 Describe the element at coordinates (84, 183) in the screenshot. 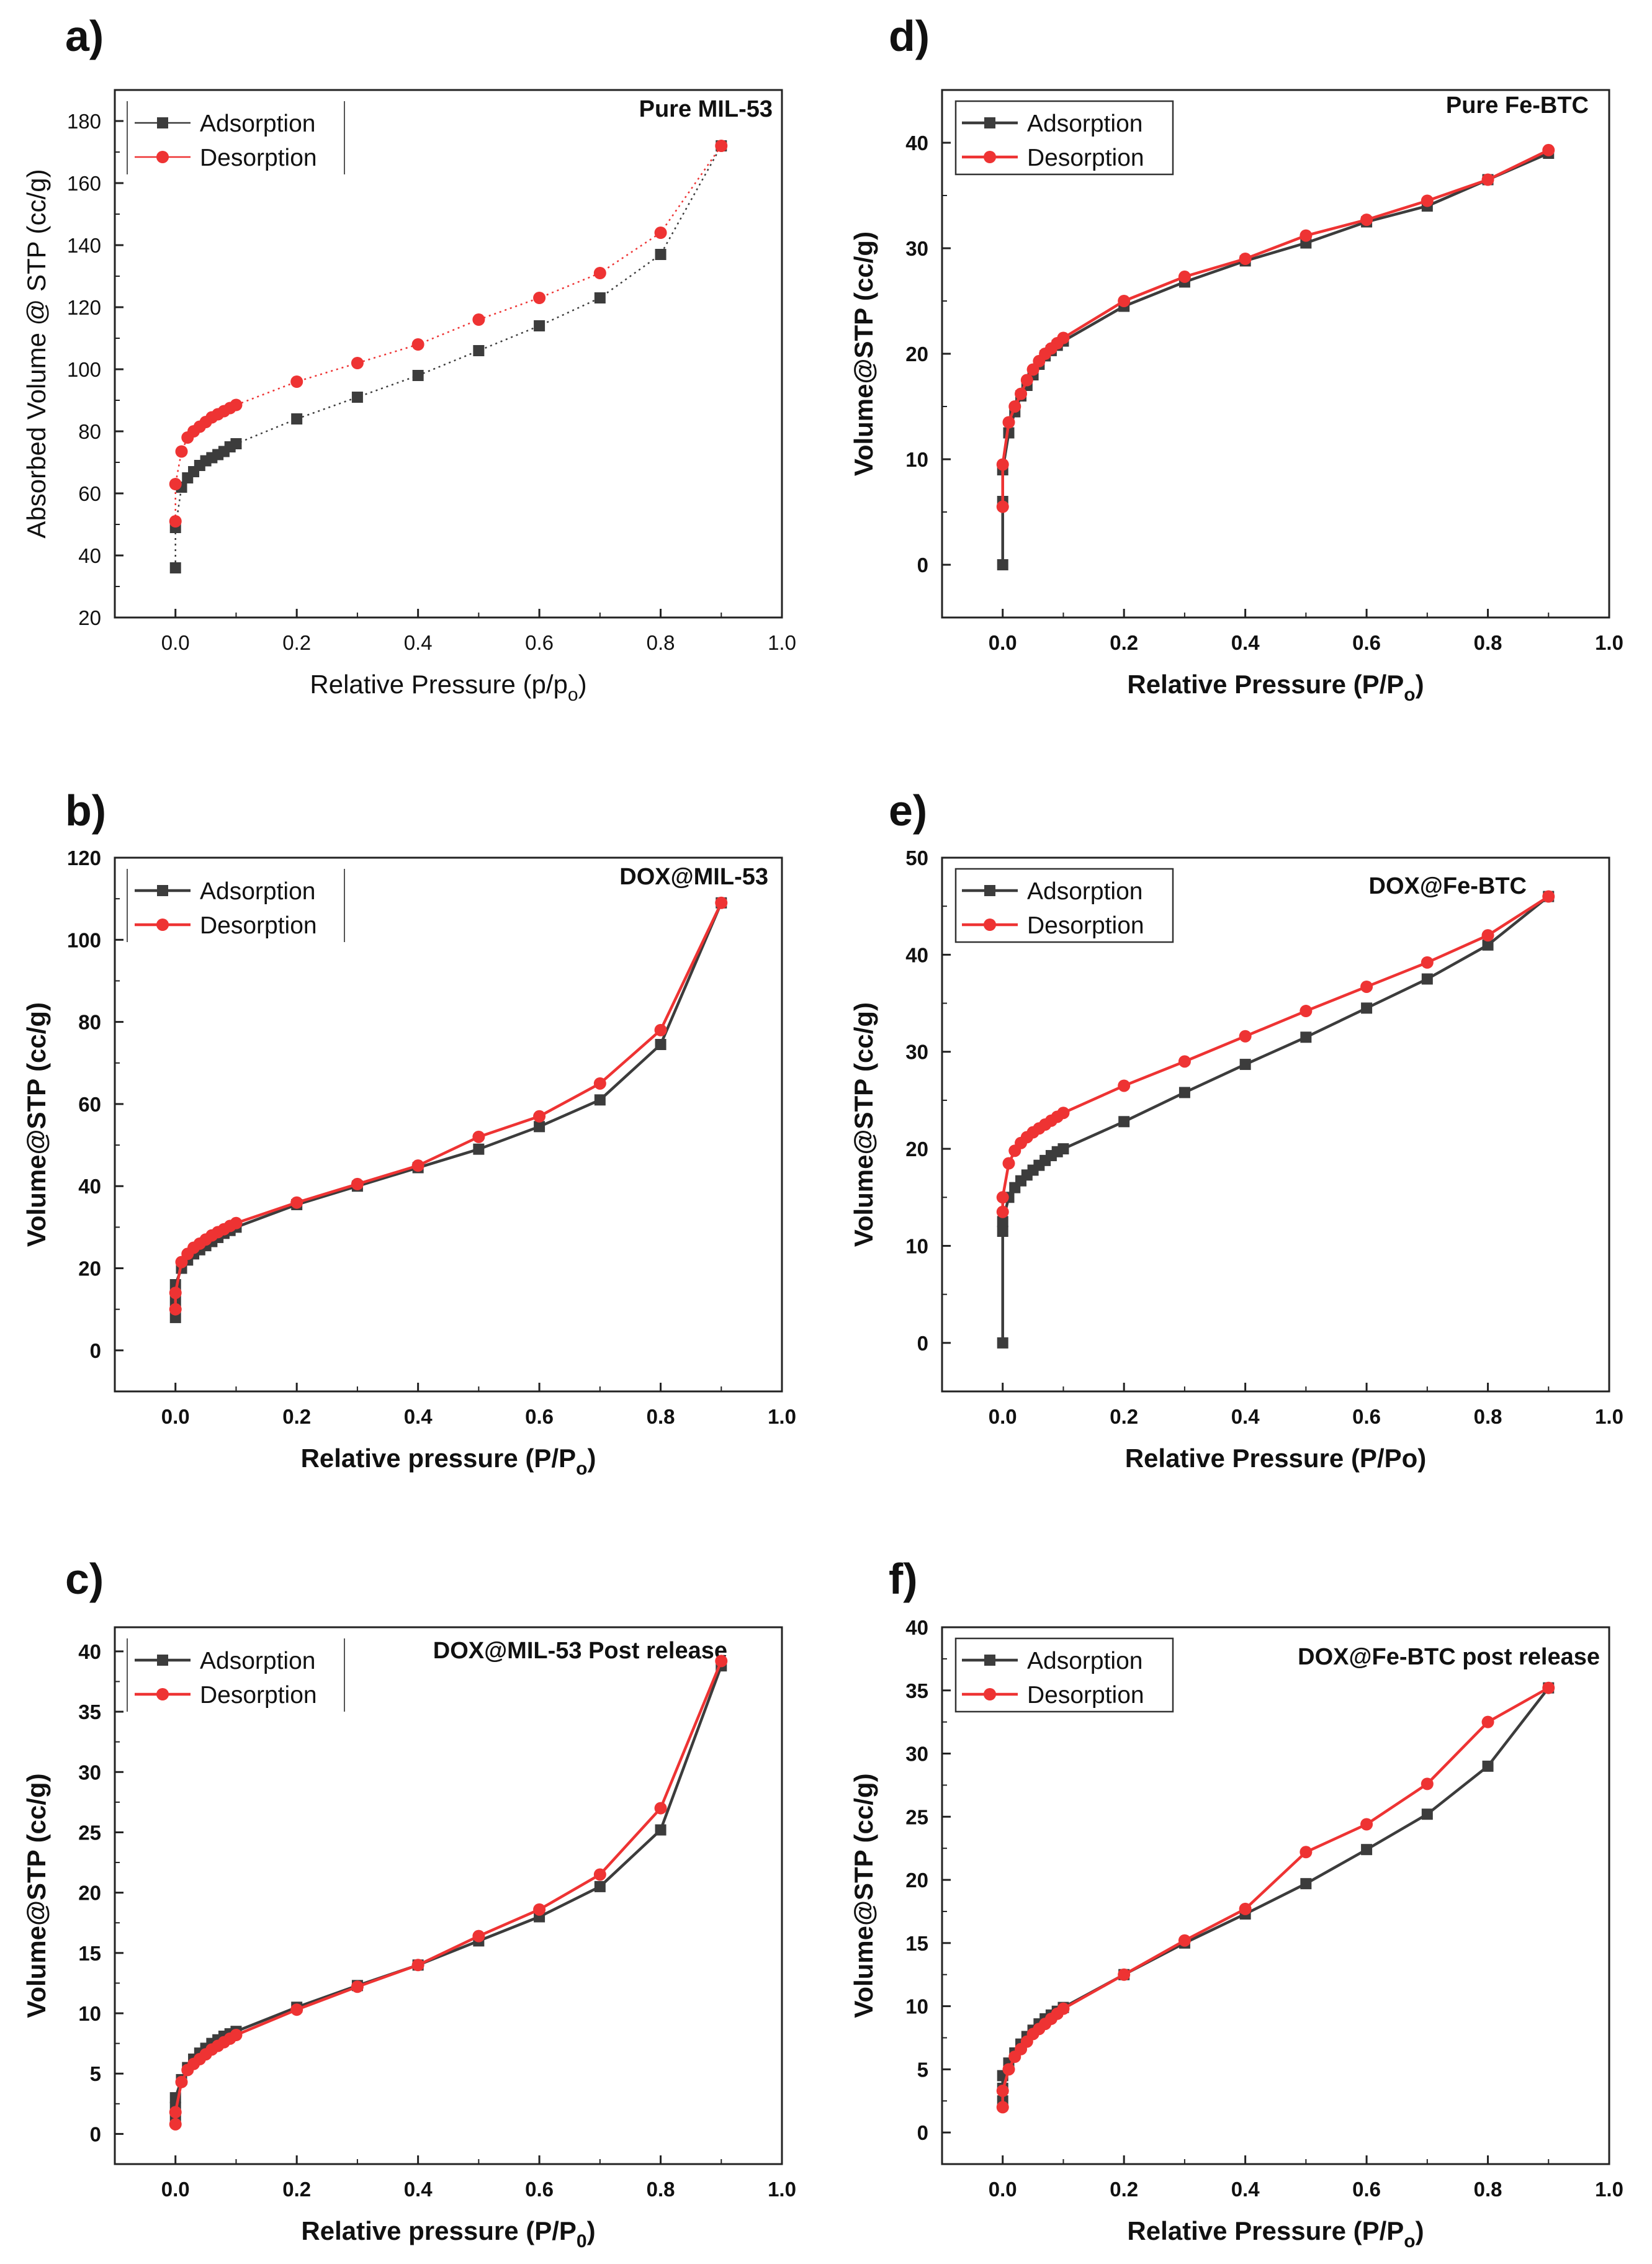

I see `y-tick-label: 160` at that location.